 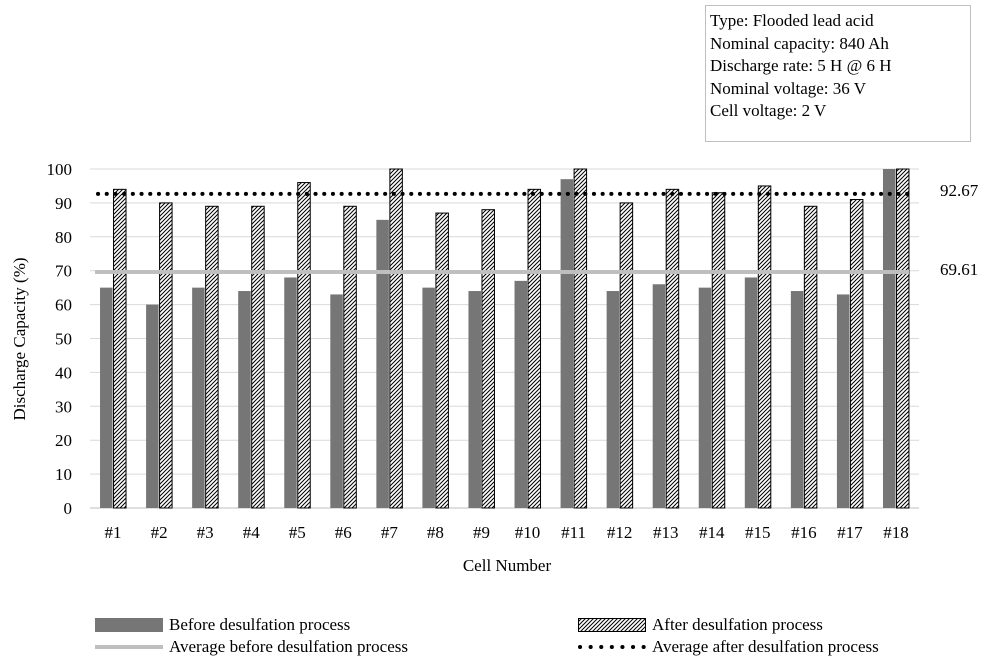 What do you see at coordinates (60, 169) in the screenshot?
I see `y-tick-label: 100` at bounding box center [60, 169].